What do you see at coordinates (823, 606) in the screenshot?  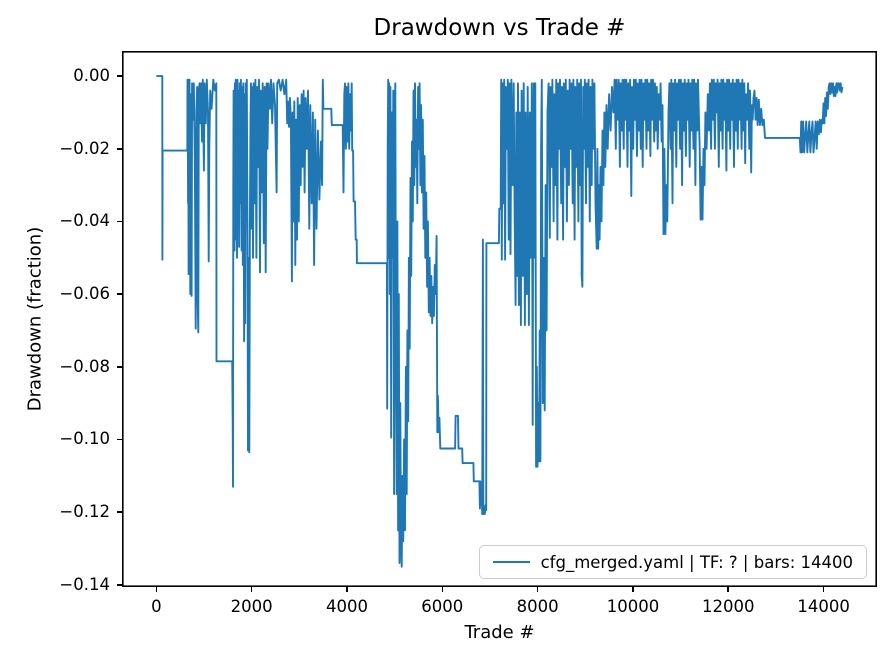 I see `x-tick-label: 14000` at bounding box center [823, 606].